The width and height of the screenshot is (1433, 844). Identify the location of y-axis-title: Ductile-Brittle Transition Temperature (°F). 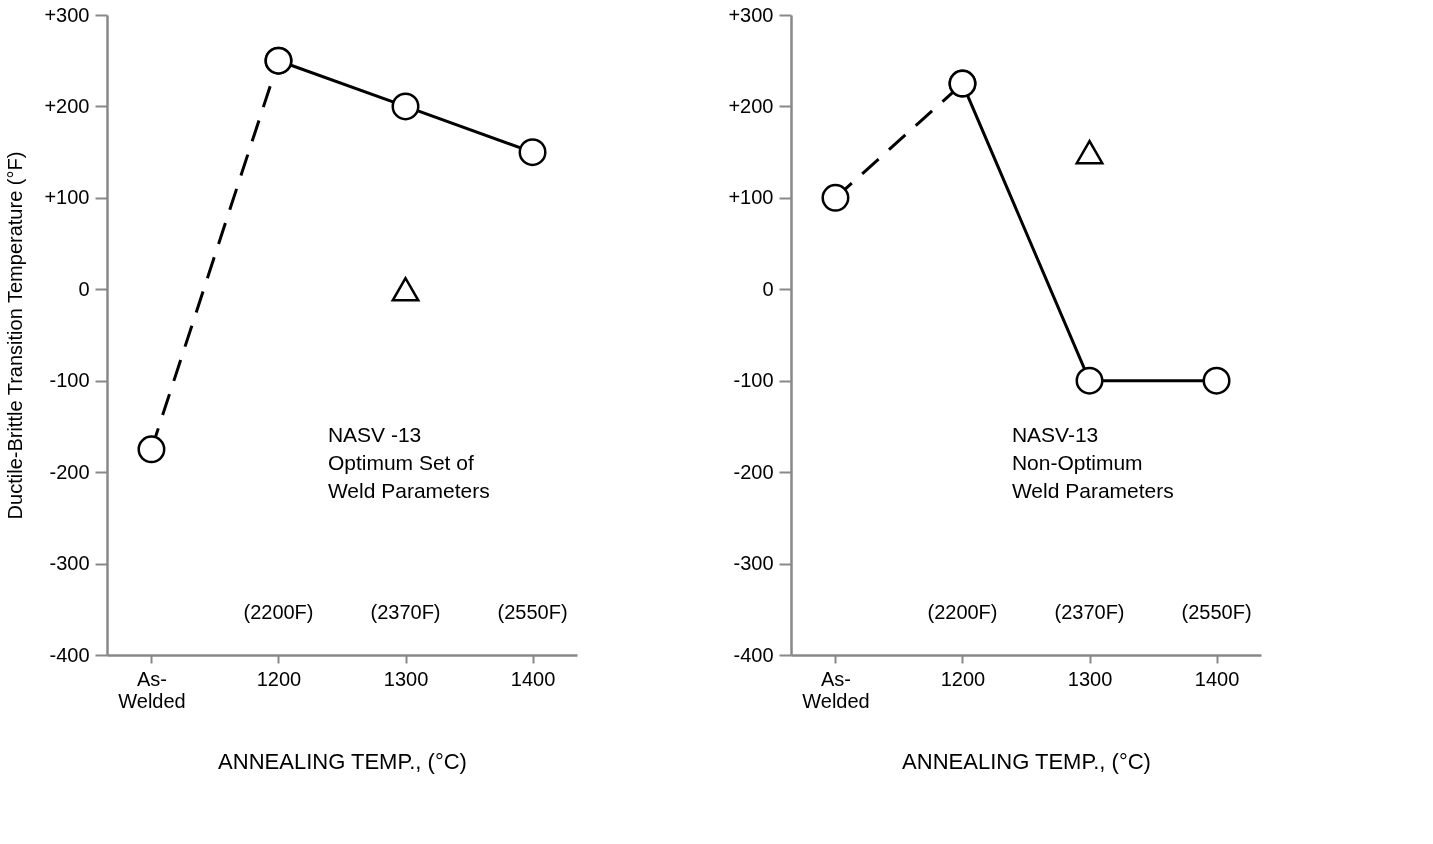
(15, 335).